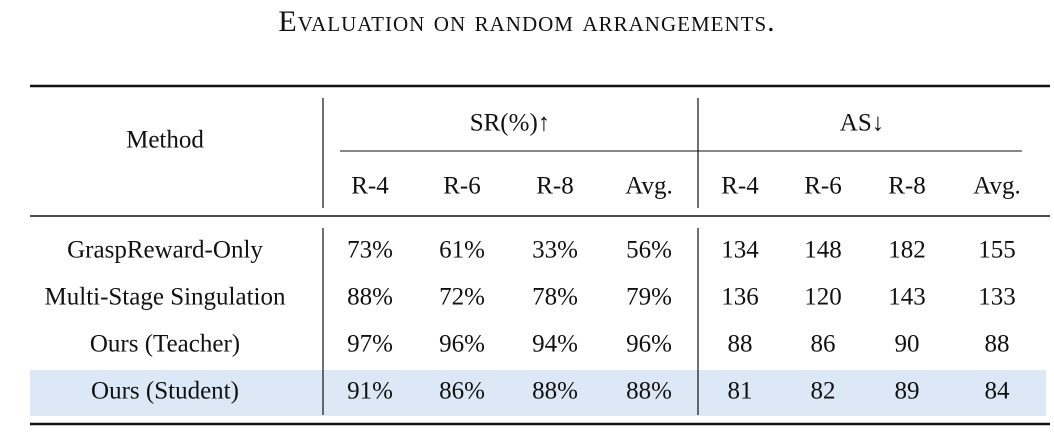 The image size is (1054, 438). I want to click on cell: 86, so click(823, 344).